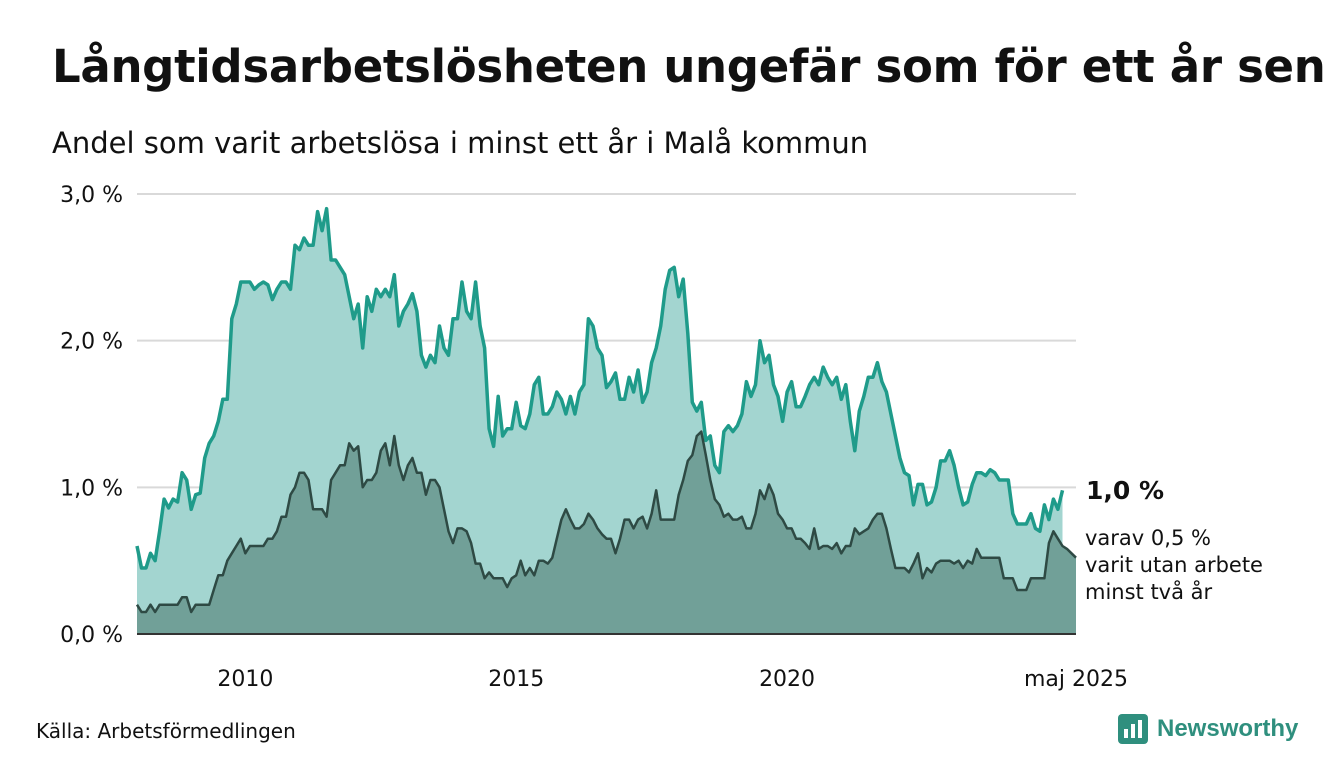  What do you see at coordinates (245, 679) in the screenshot?
I see `x-tick-label: 2010` at bounding box center [245, 679].